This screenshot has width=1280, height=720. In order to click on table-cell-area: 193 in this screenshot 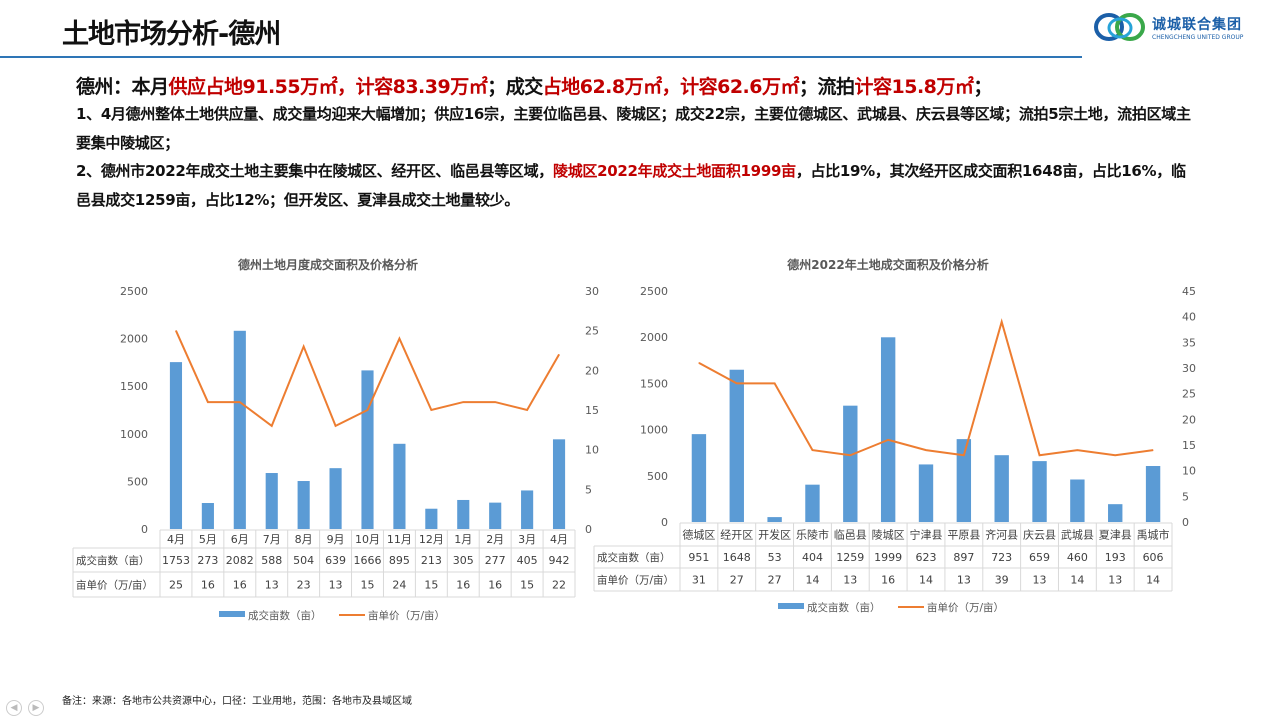, I will do `click(1115, 557)`.